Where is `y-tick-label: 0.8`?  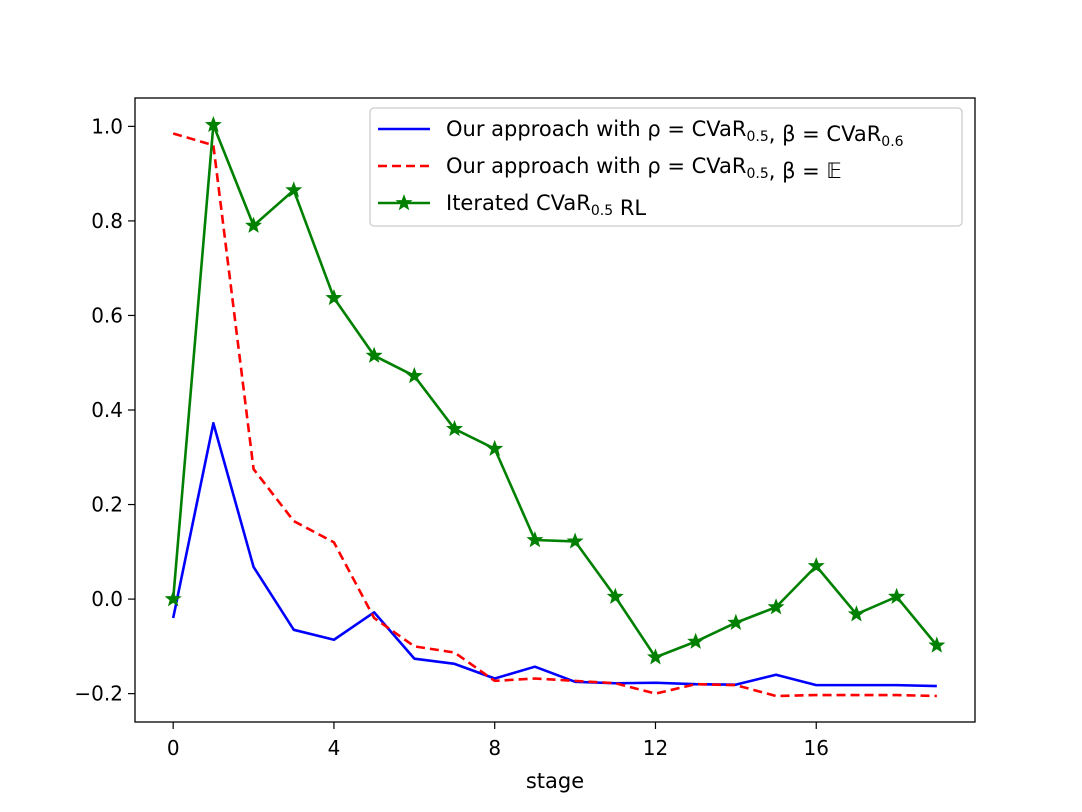
y-tick-label: 0.8 is located at coordinates (107, 221).